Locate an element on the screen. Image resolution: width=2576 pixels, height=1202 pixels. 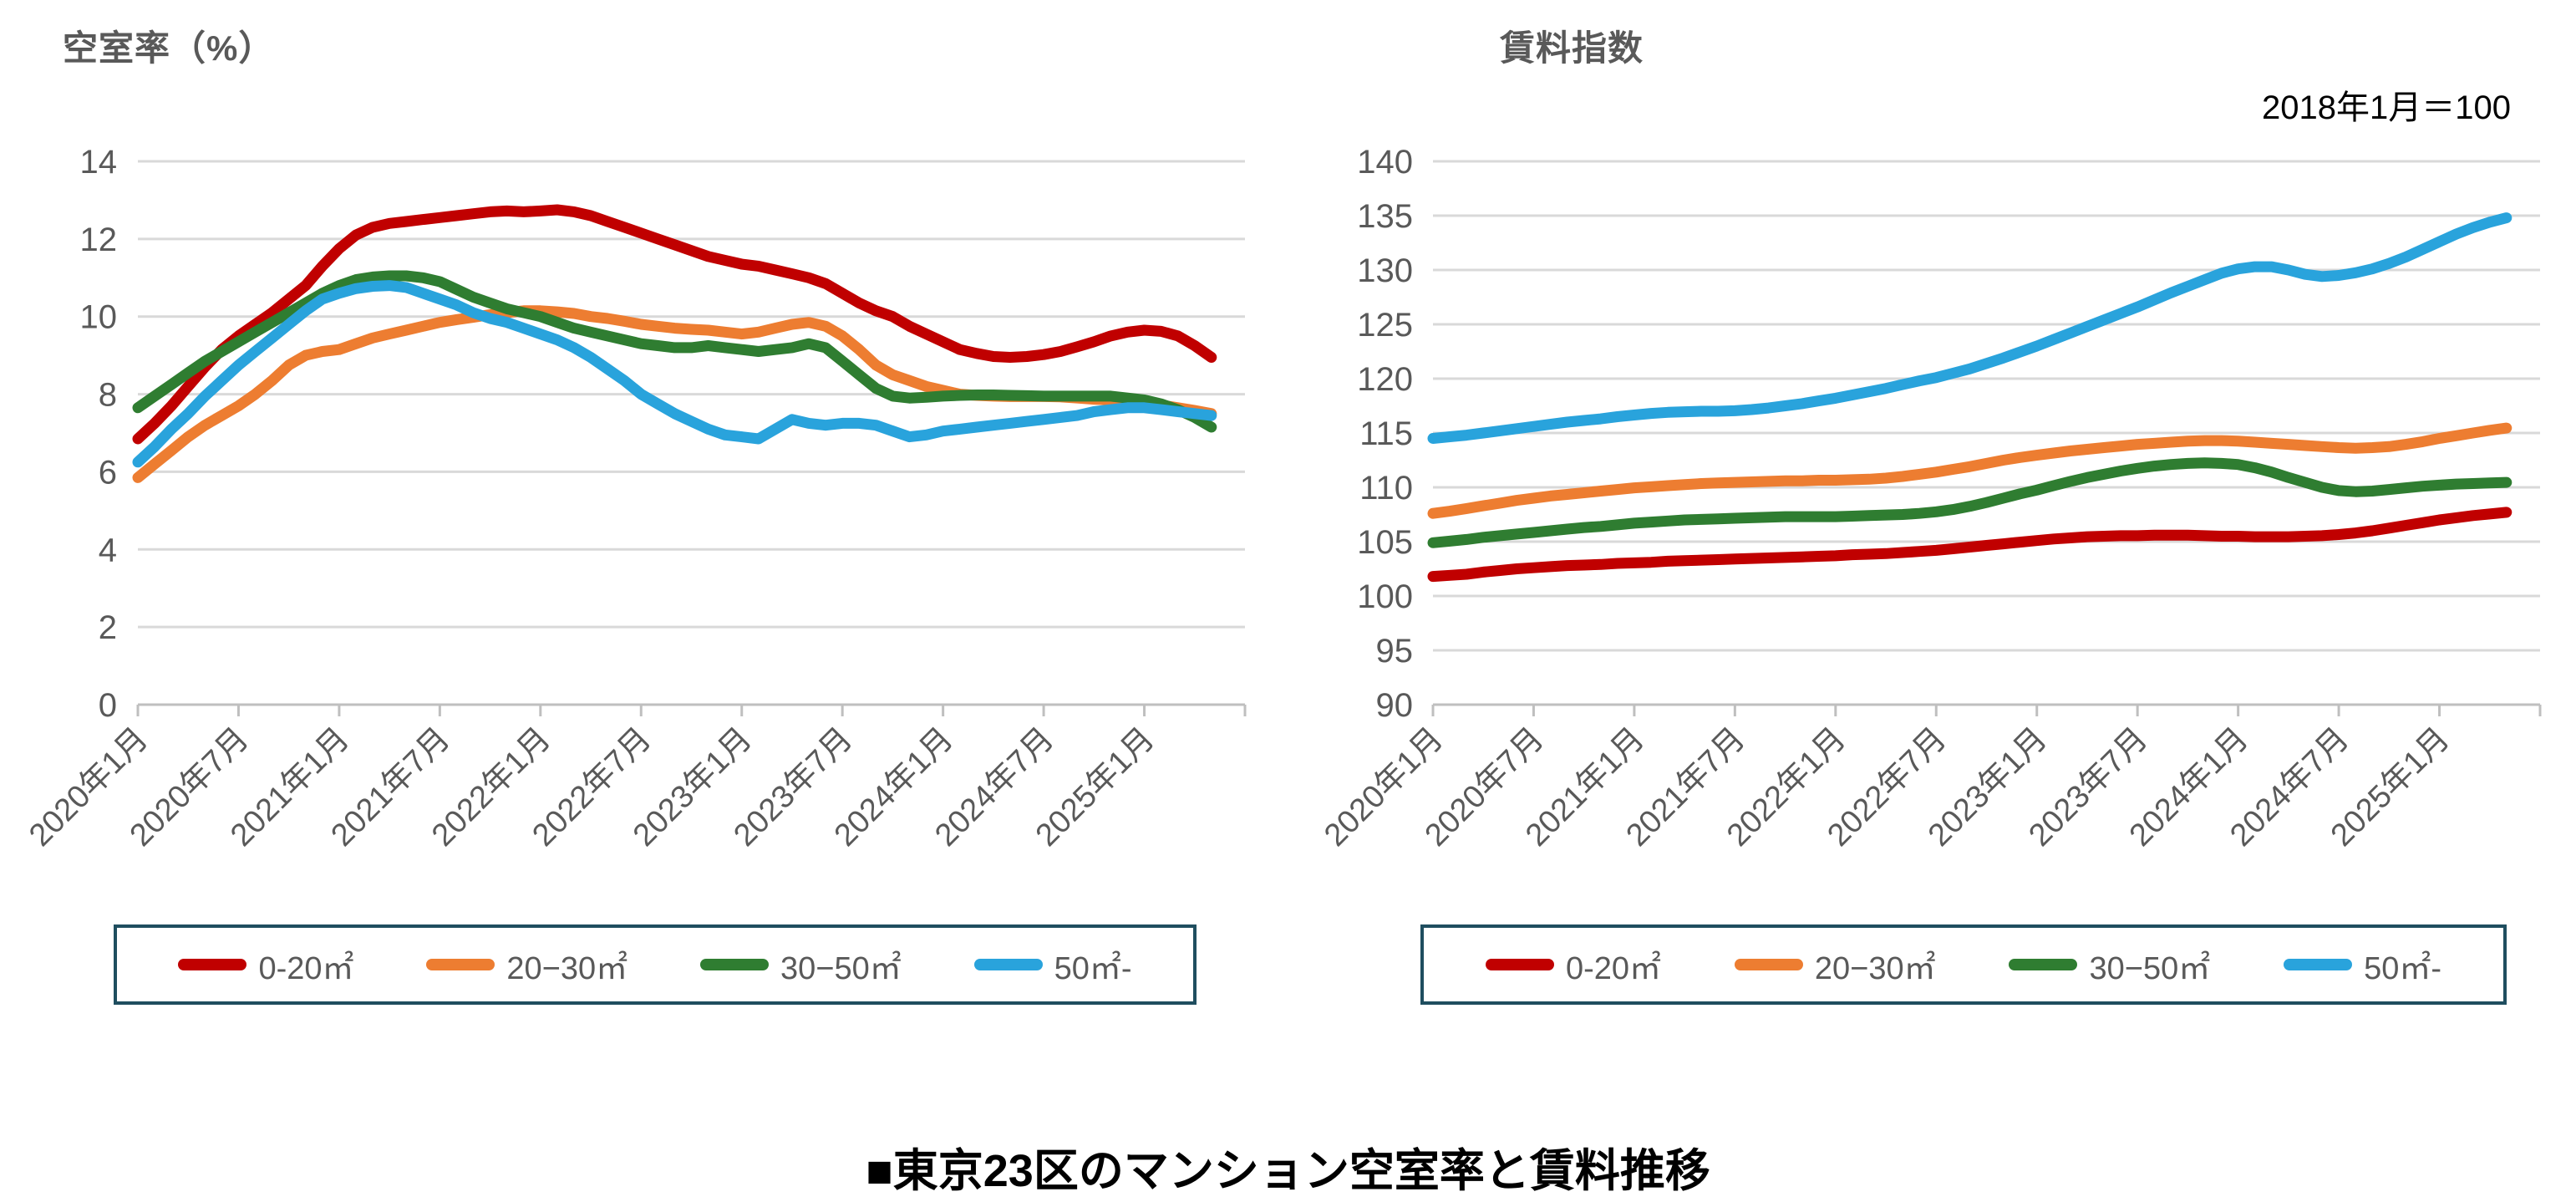
series-line-20−30㎡ is located at coordinates (1970, 470).